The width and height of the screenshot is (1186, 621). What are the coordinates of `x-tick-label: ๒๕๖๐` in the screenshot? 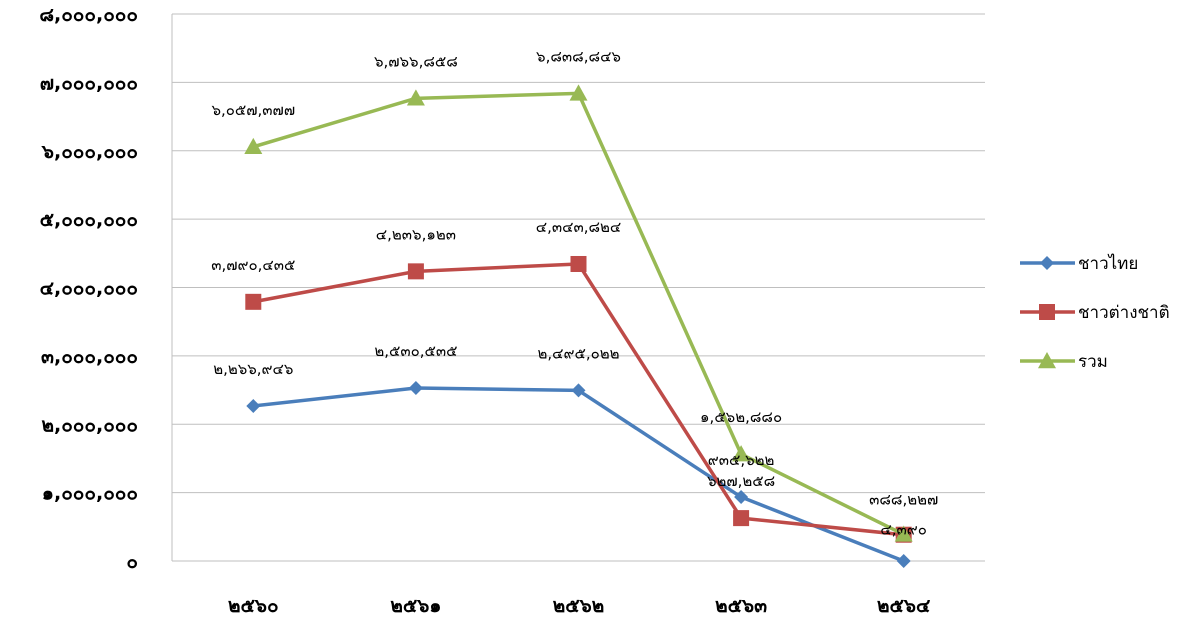 It's located at (253, 606).